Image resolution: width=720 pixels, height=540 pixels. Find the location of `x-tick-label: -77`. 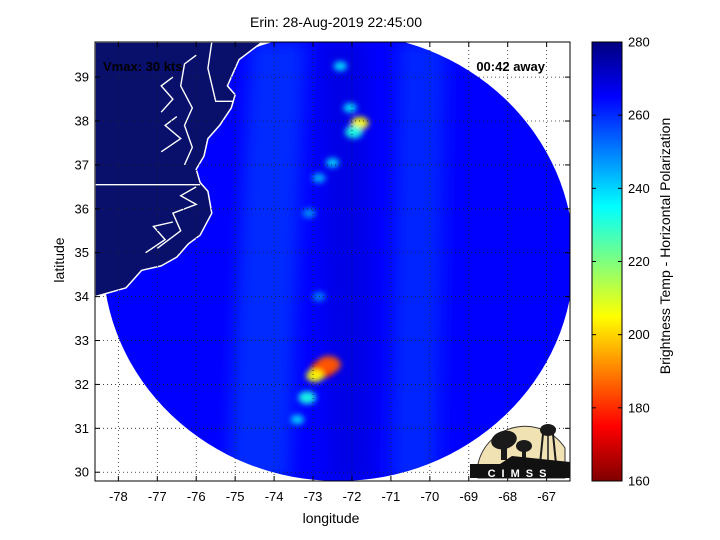

x-tick-label: -77 is located at coordinates (157, 496).